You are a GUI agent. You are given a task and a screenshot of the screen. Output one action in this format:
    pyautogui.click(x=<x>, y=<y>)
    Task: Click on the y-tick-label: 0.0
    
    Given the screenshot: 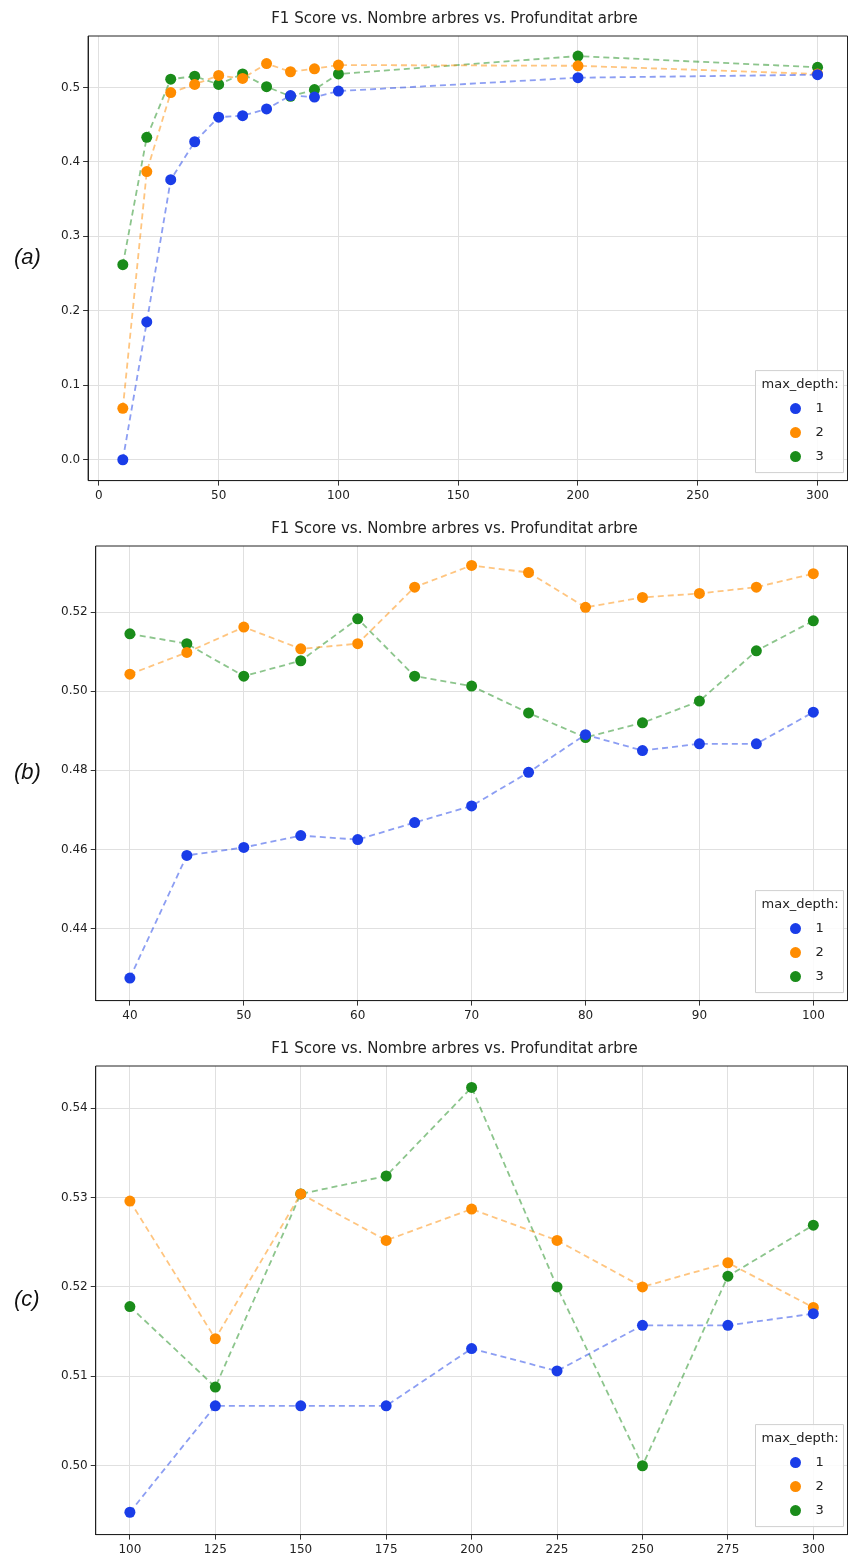 What is the action you would take?
    pyautogui.click(x=70, y=458)
    